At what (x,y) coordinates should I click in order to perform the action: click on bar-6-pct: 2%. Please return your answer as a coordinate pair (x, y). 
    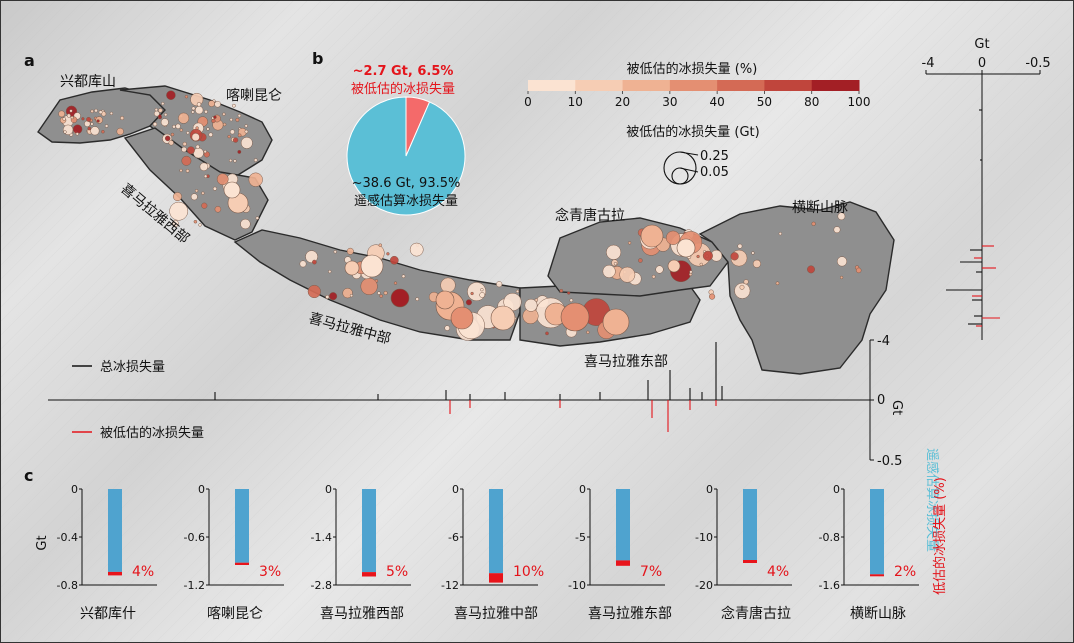
    Looking at the image, I should click on (905, 572).